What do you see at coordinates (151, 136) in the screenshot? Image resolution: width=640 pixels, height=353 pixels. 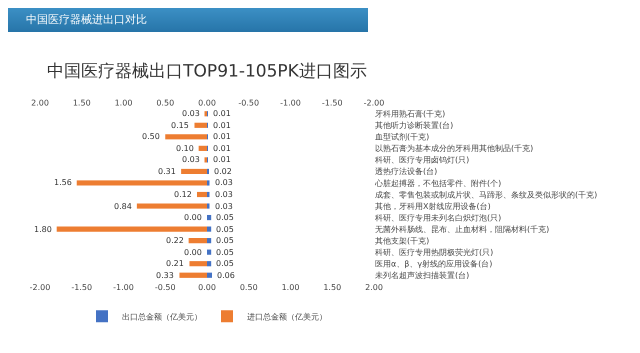 I see `data-label: 0.50` at bounding box center [151, 136].